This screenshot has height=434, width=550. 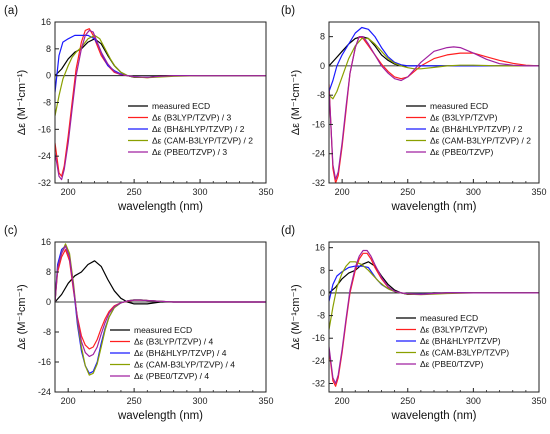 What do you see at coordinates (171, 376) in the screenshot?
I see `legend-entry: Δε (PBE0/TZVP) / 4` at bounding box center [171, 376].